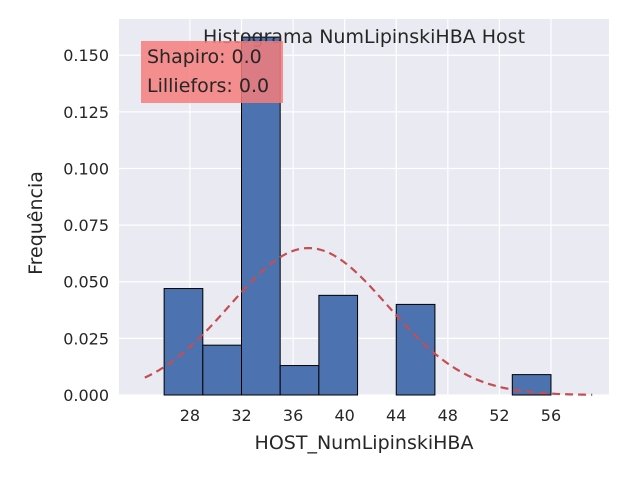 This screenshot has height=480, width=640. Describe the element at coordinates (396, 415) in the screenshot. I see `x-tick-label: 44` at that location.